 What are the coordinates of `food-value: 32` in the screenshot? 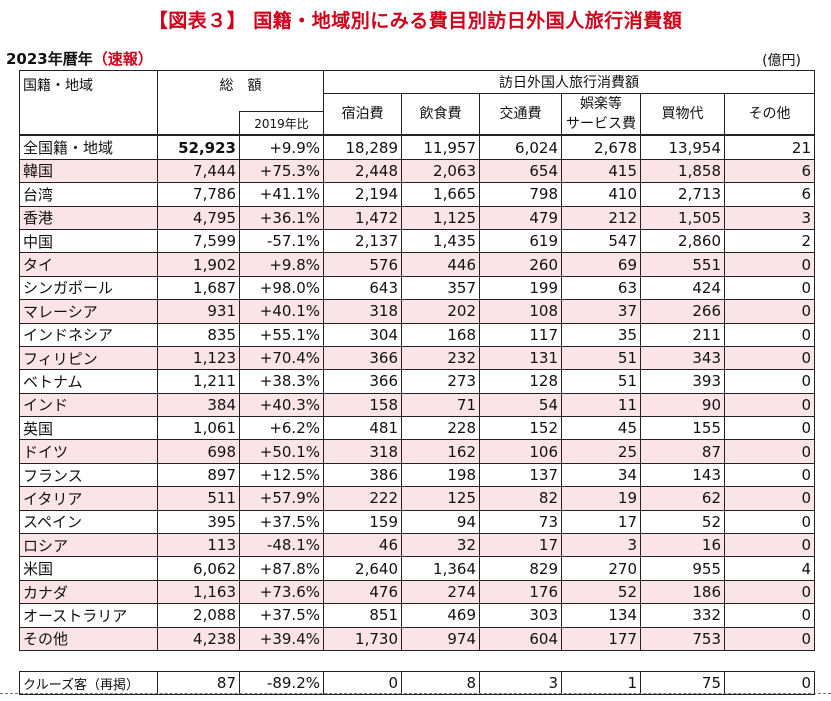 It's located at (440, 545).